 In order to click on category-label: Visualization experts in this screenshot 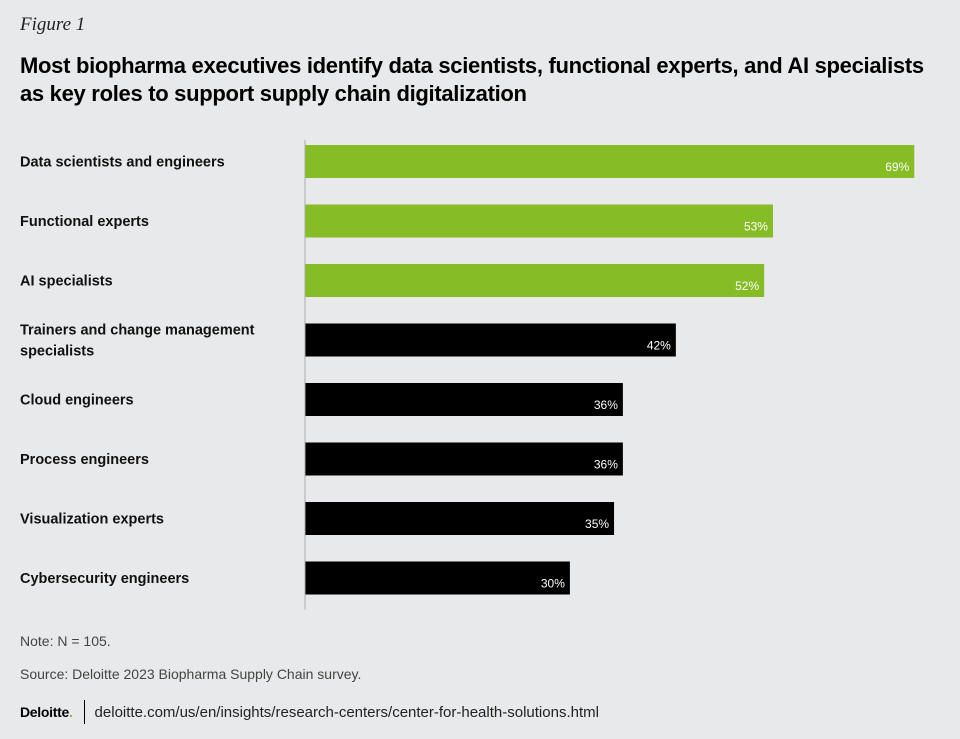, I will do `click(92, 520)`.